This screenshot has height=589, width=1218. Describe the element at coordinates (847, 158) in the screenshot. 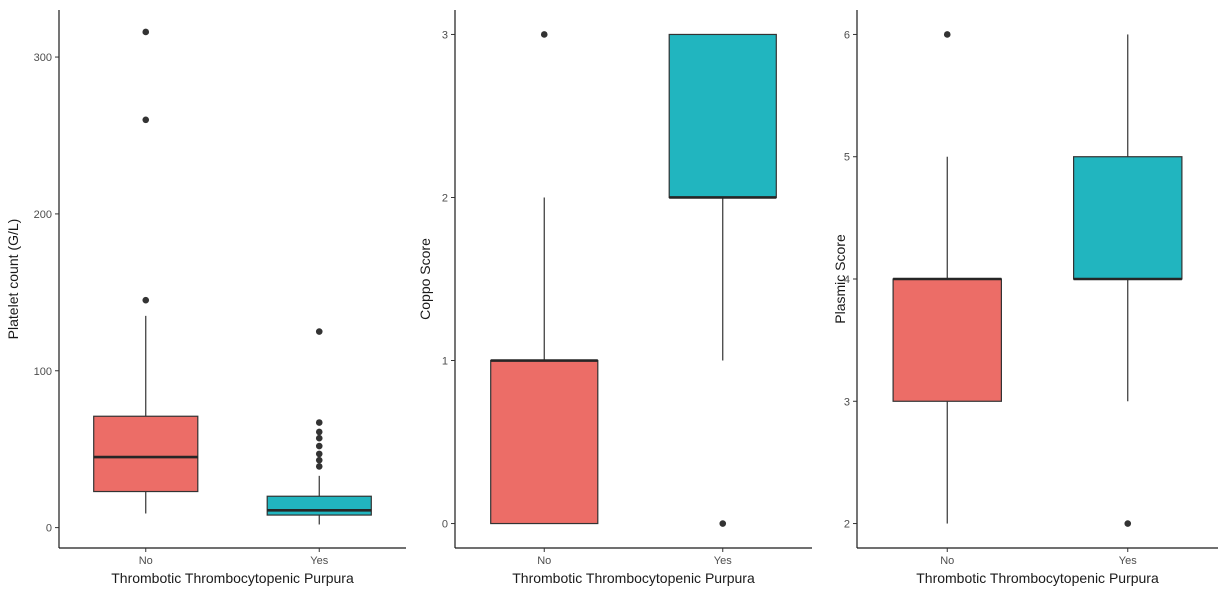

I see `y-tick-label: 5` at that location.